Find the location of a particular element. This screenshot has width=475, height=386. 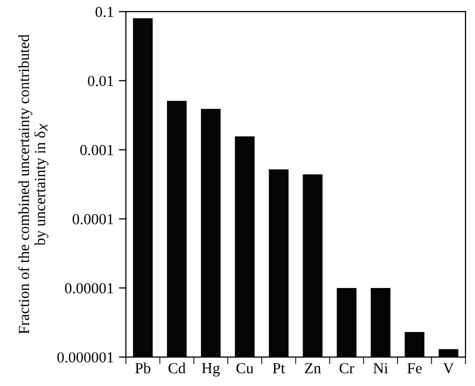

x-tick-label: Hg is located at coordinates (211, 369).